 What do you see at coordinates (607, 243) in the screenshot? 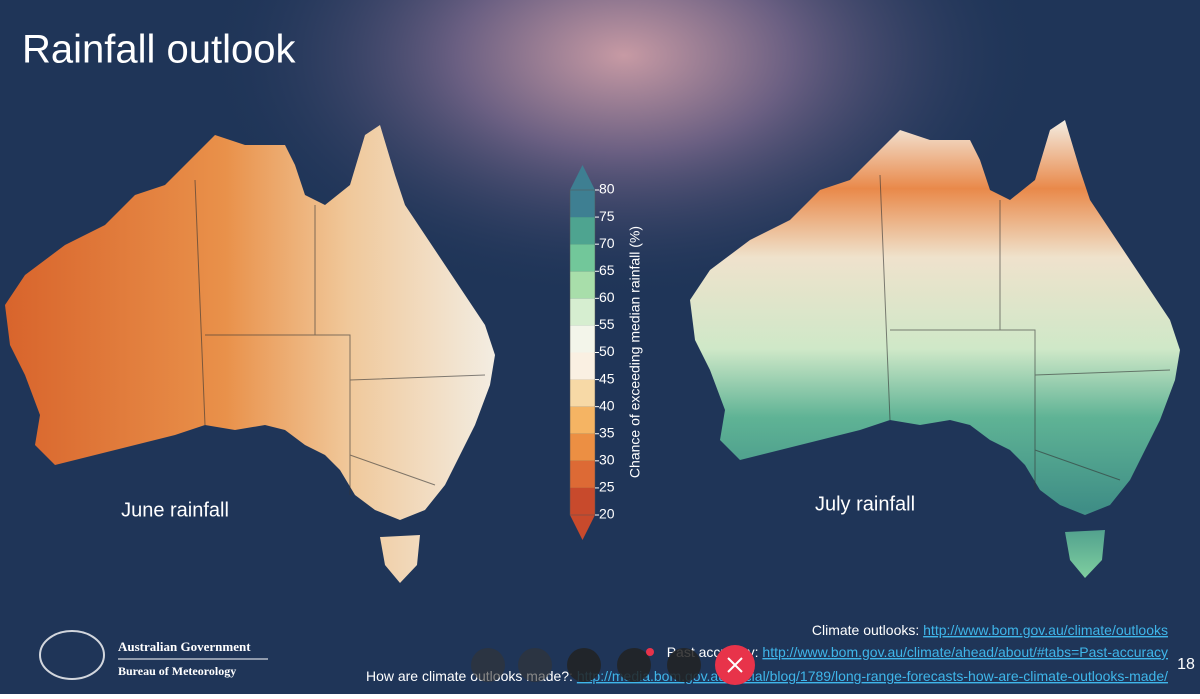
I see `colorbar-tick-label: 70` at bounding box center [607, 243].